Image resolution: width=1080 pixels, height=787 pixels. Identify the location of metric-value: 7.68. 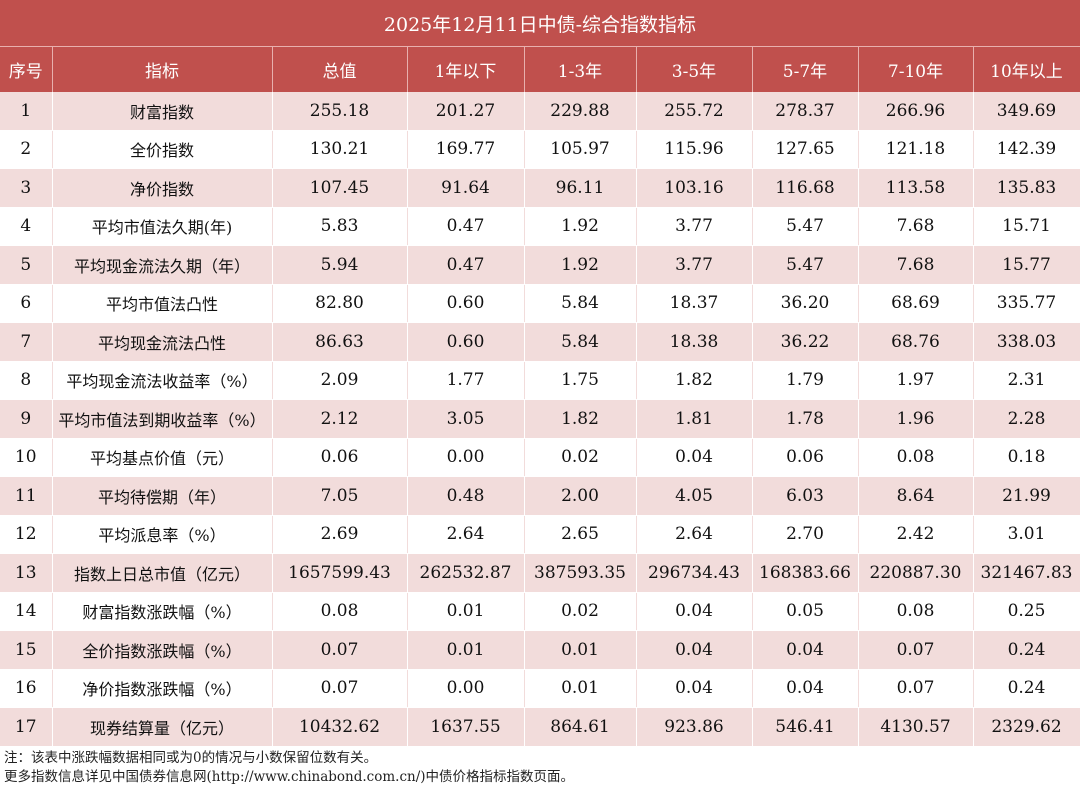
(916, 226).